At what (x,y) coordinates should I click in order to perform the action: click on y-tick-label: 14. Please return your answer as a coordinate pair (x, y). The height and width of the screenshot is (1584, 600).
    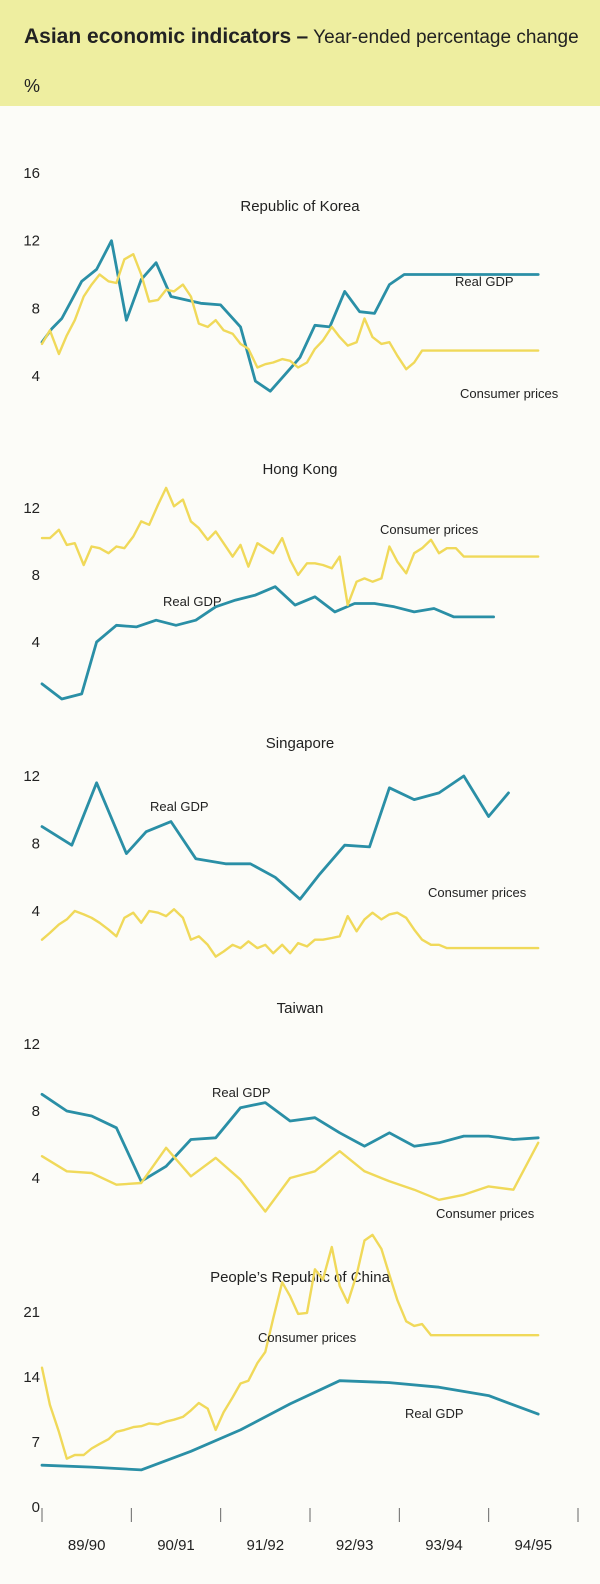
    Looking at the image, I should click on (31, 1377).